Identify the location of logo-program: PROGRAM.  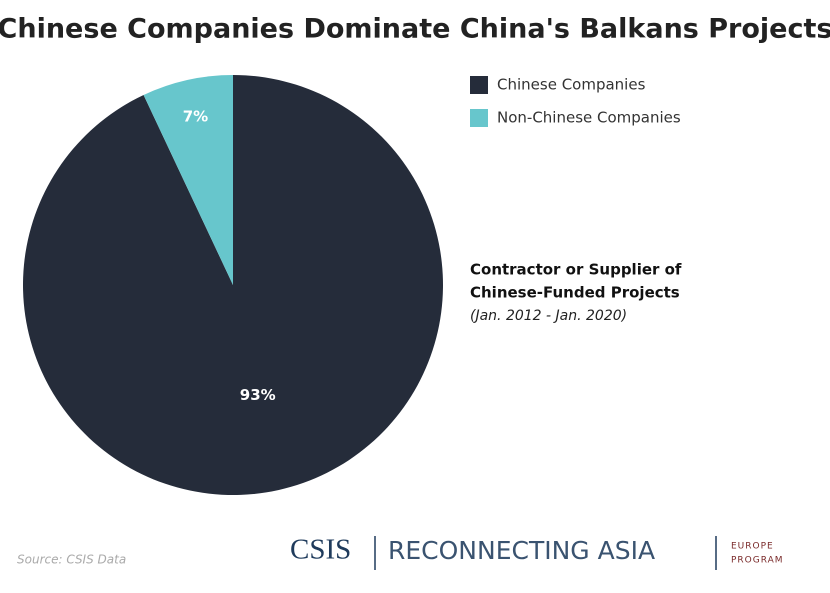
(757, 561).